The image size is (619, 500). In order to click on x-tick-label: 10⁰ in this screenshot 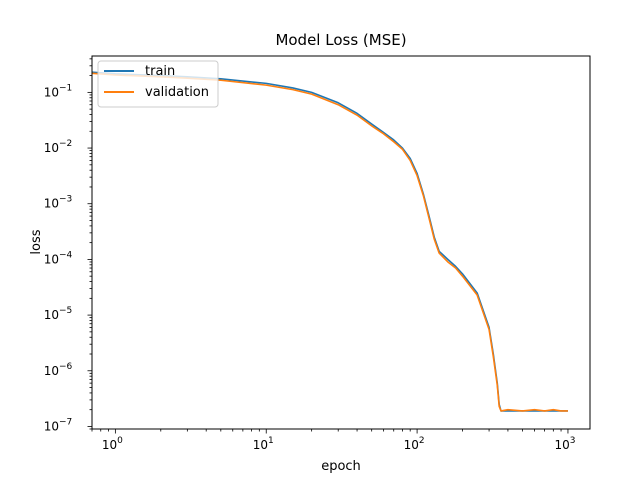, I will do `click(112, 444)`.